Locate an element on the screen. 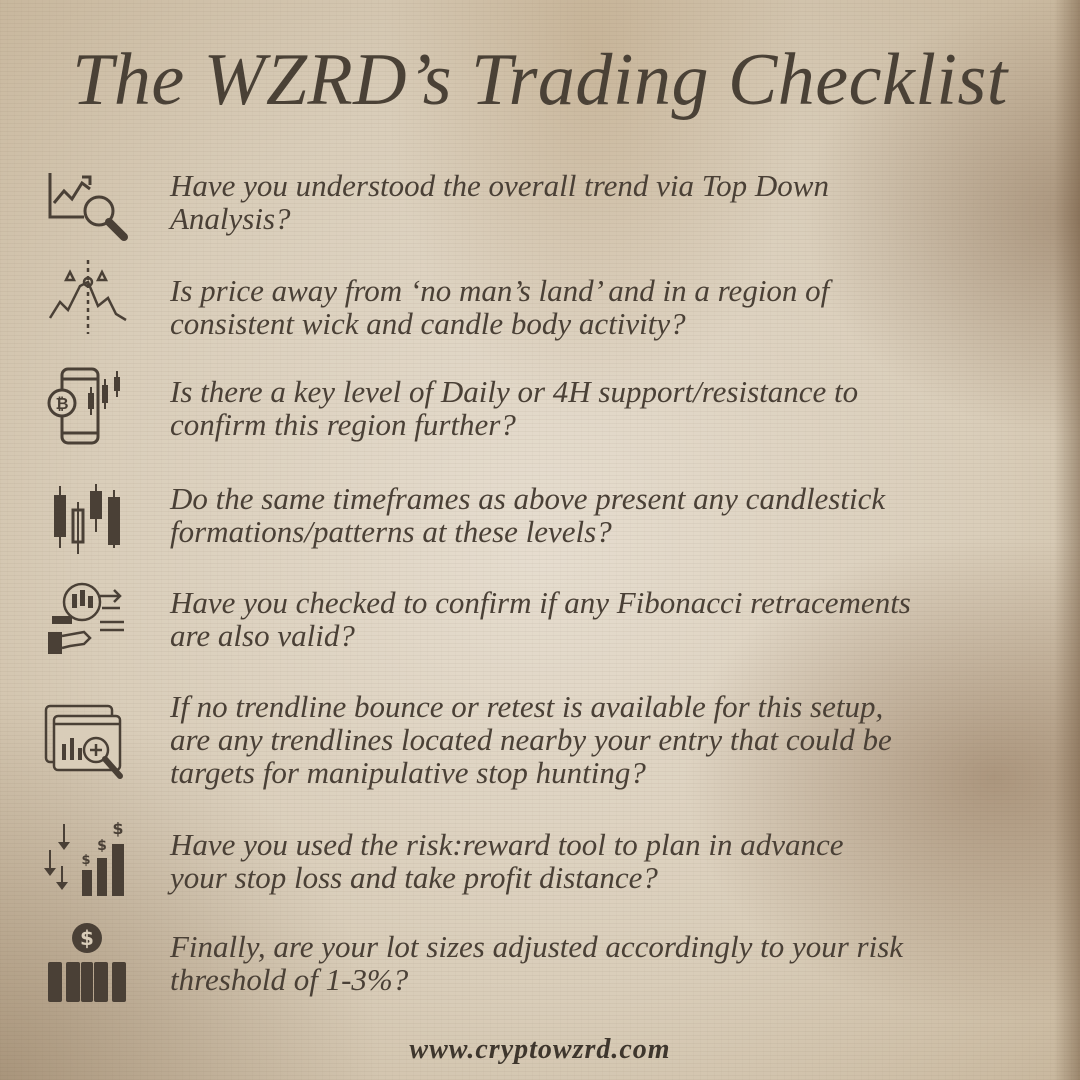 Image resolution: width=1080 pixels, height=1080 pixels. trading-analysis-icon is located at coordinates (87, 622).